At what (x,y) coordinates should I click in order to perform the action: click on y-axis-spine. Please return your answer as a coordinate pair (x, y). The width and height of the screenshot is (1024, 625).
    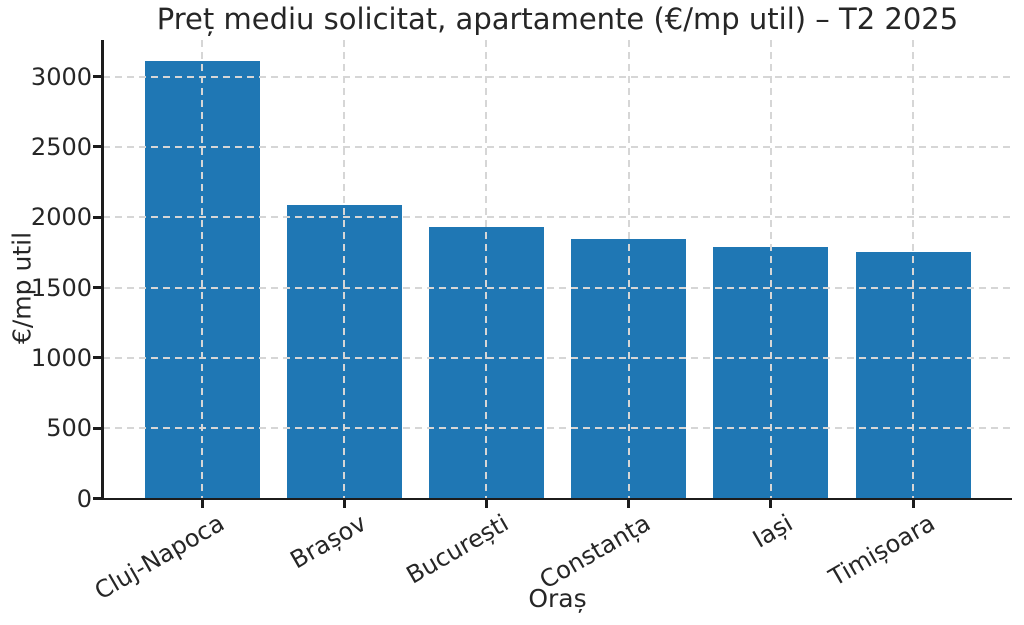
    Looking at the image, I should click on (102, 270).